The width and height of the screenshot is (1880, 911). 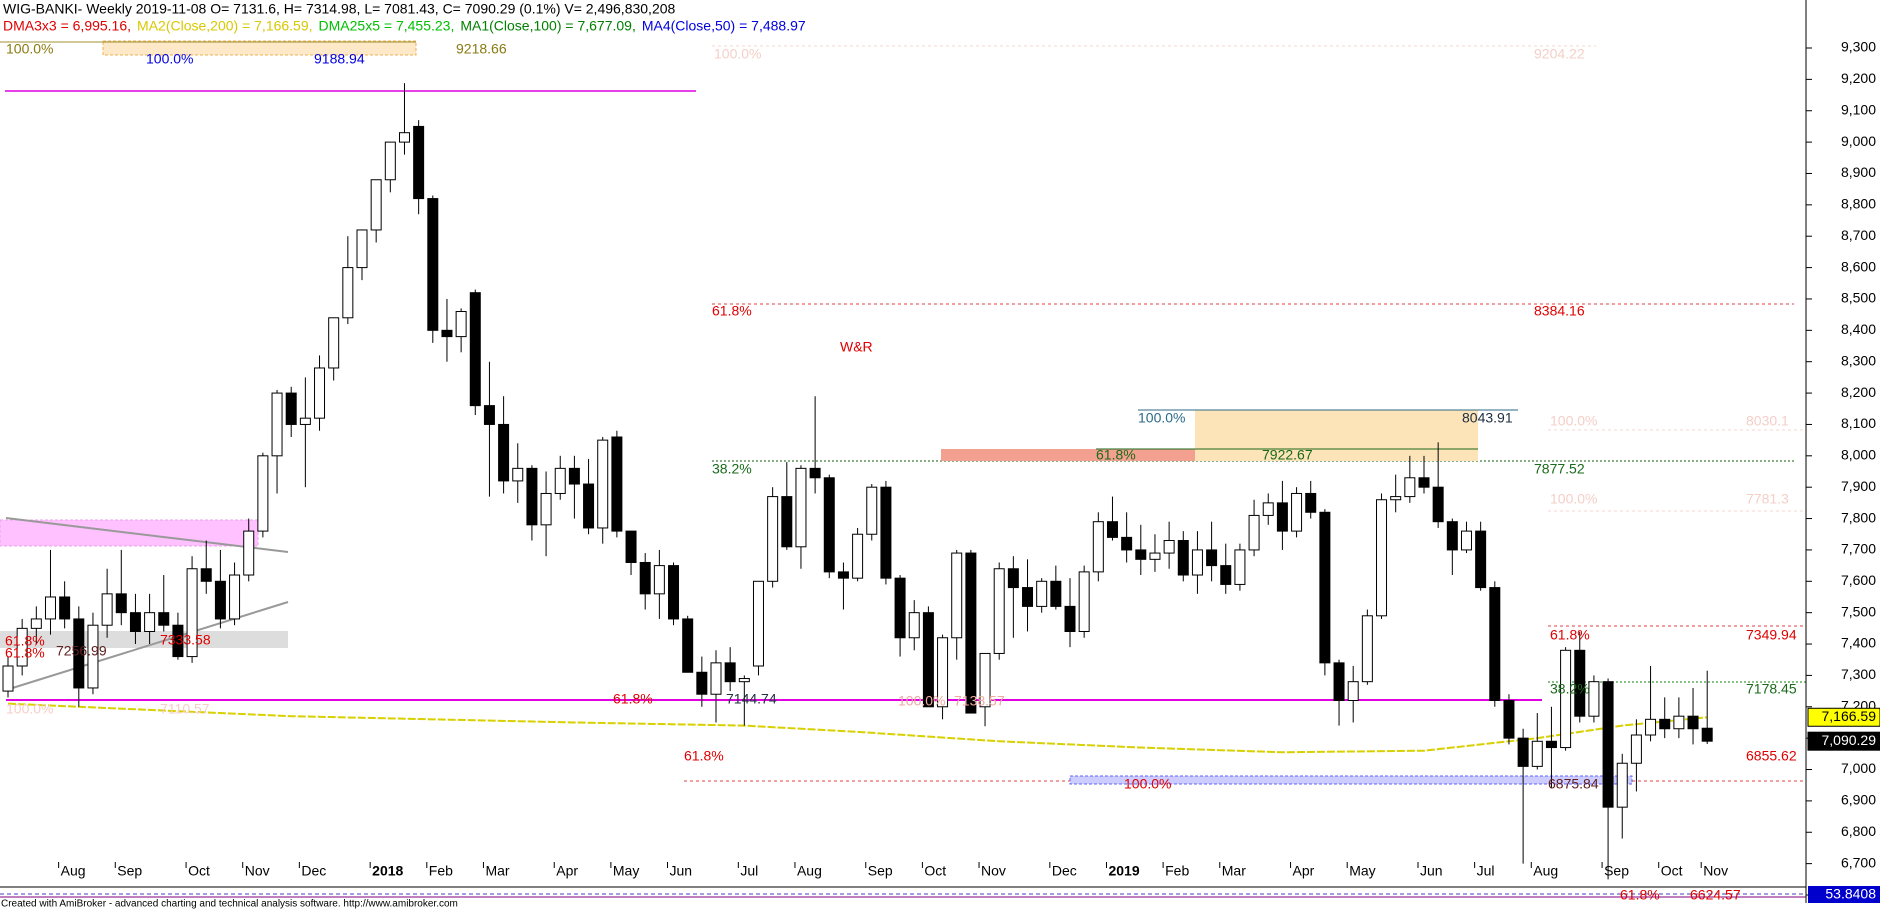 What do you see at coordinates (147, 535) in the screenshot?
I see `trend-line` at bounding box center [147, 535].